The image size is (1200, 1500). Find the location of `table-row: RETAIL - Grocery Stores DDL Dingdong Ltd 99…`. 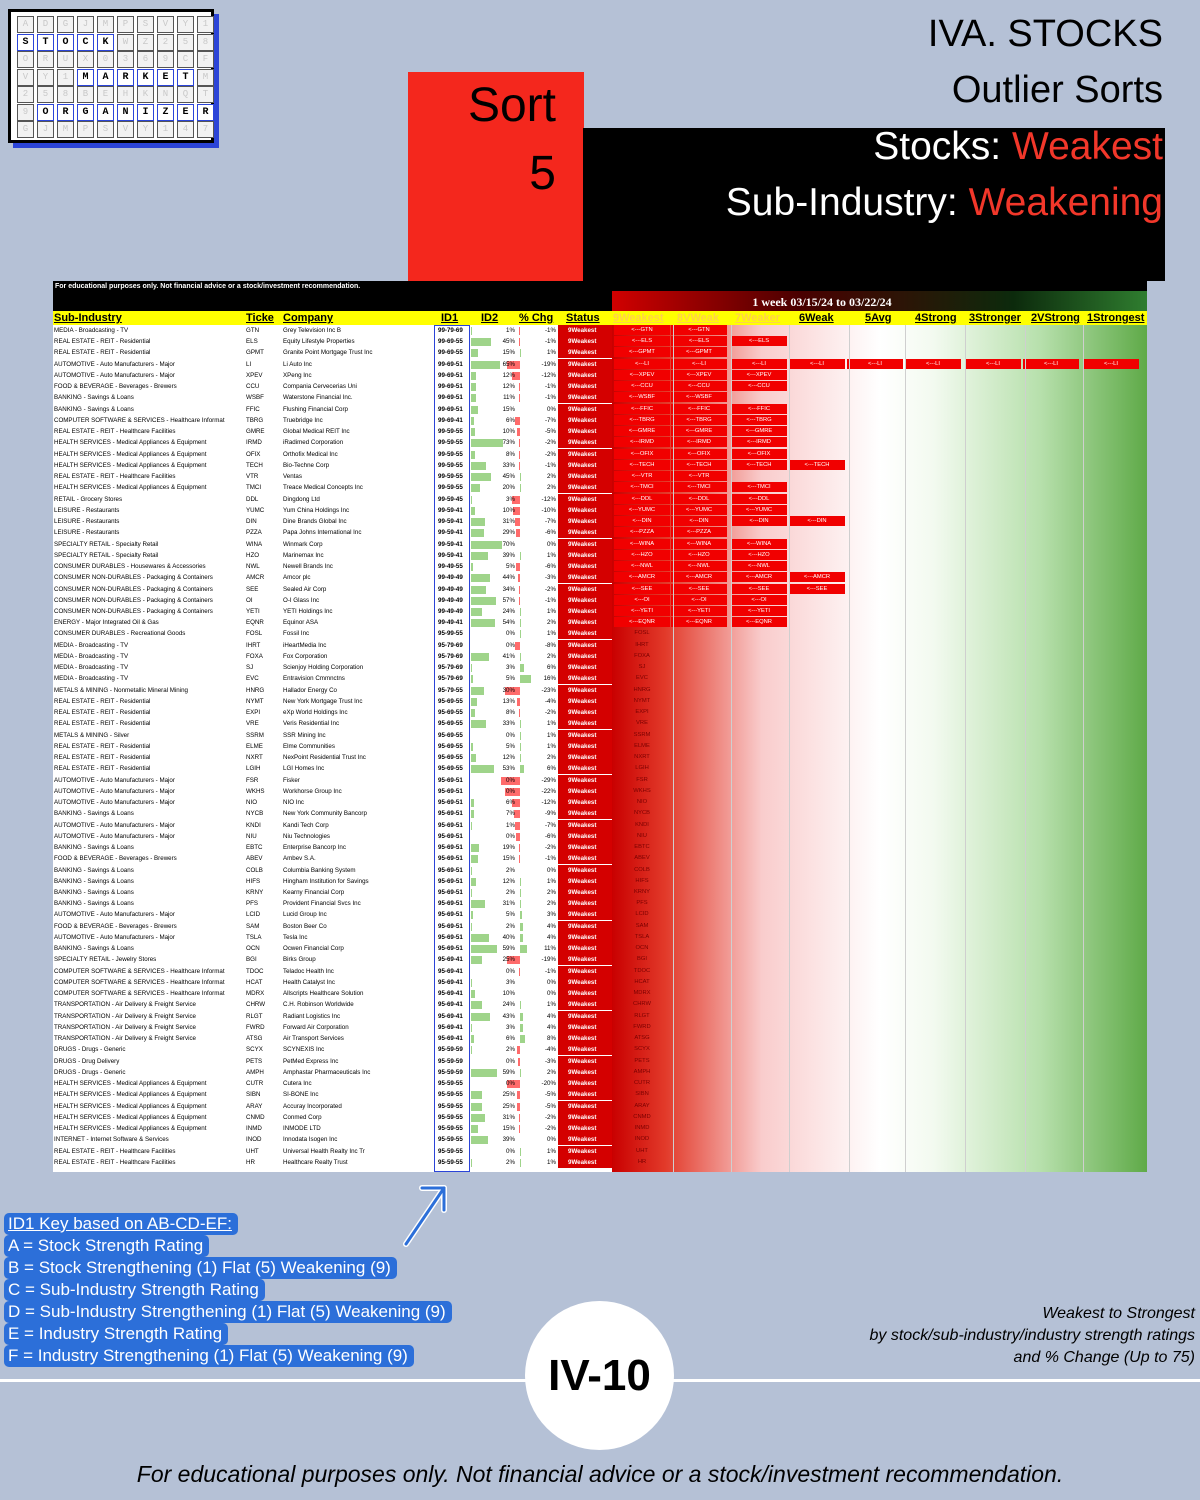

table-row: RETAIL - Grocery Stores DDL Dingdong Ltd 99… is located at coordinates (600, 499).